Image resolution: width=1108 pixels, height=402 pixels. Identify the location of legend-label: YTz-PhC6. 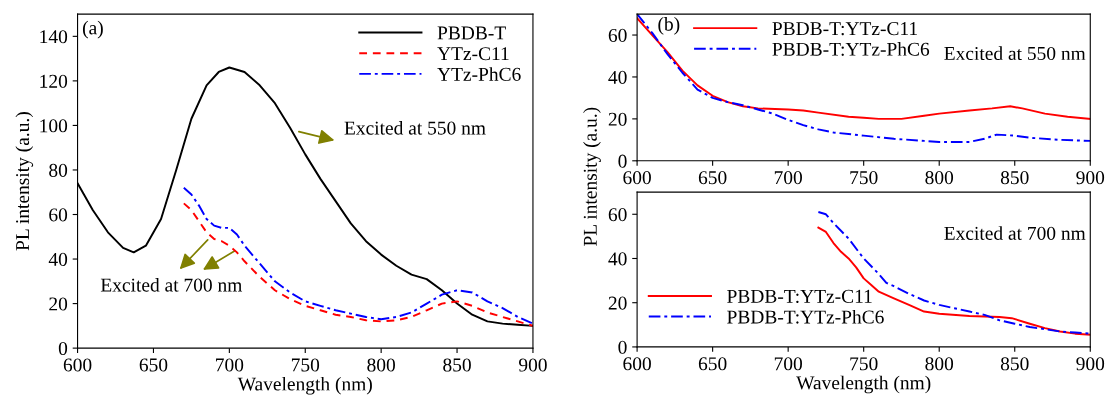
(479, 74).